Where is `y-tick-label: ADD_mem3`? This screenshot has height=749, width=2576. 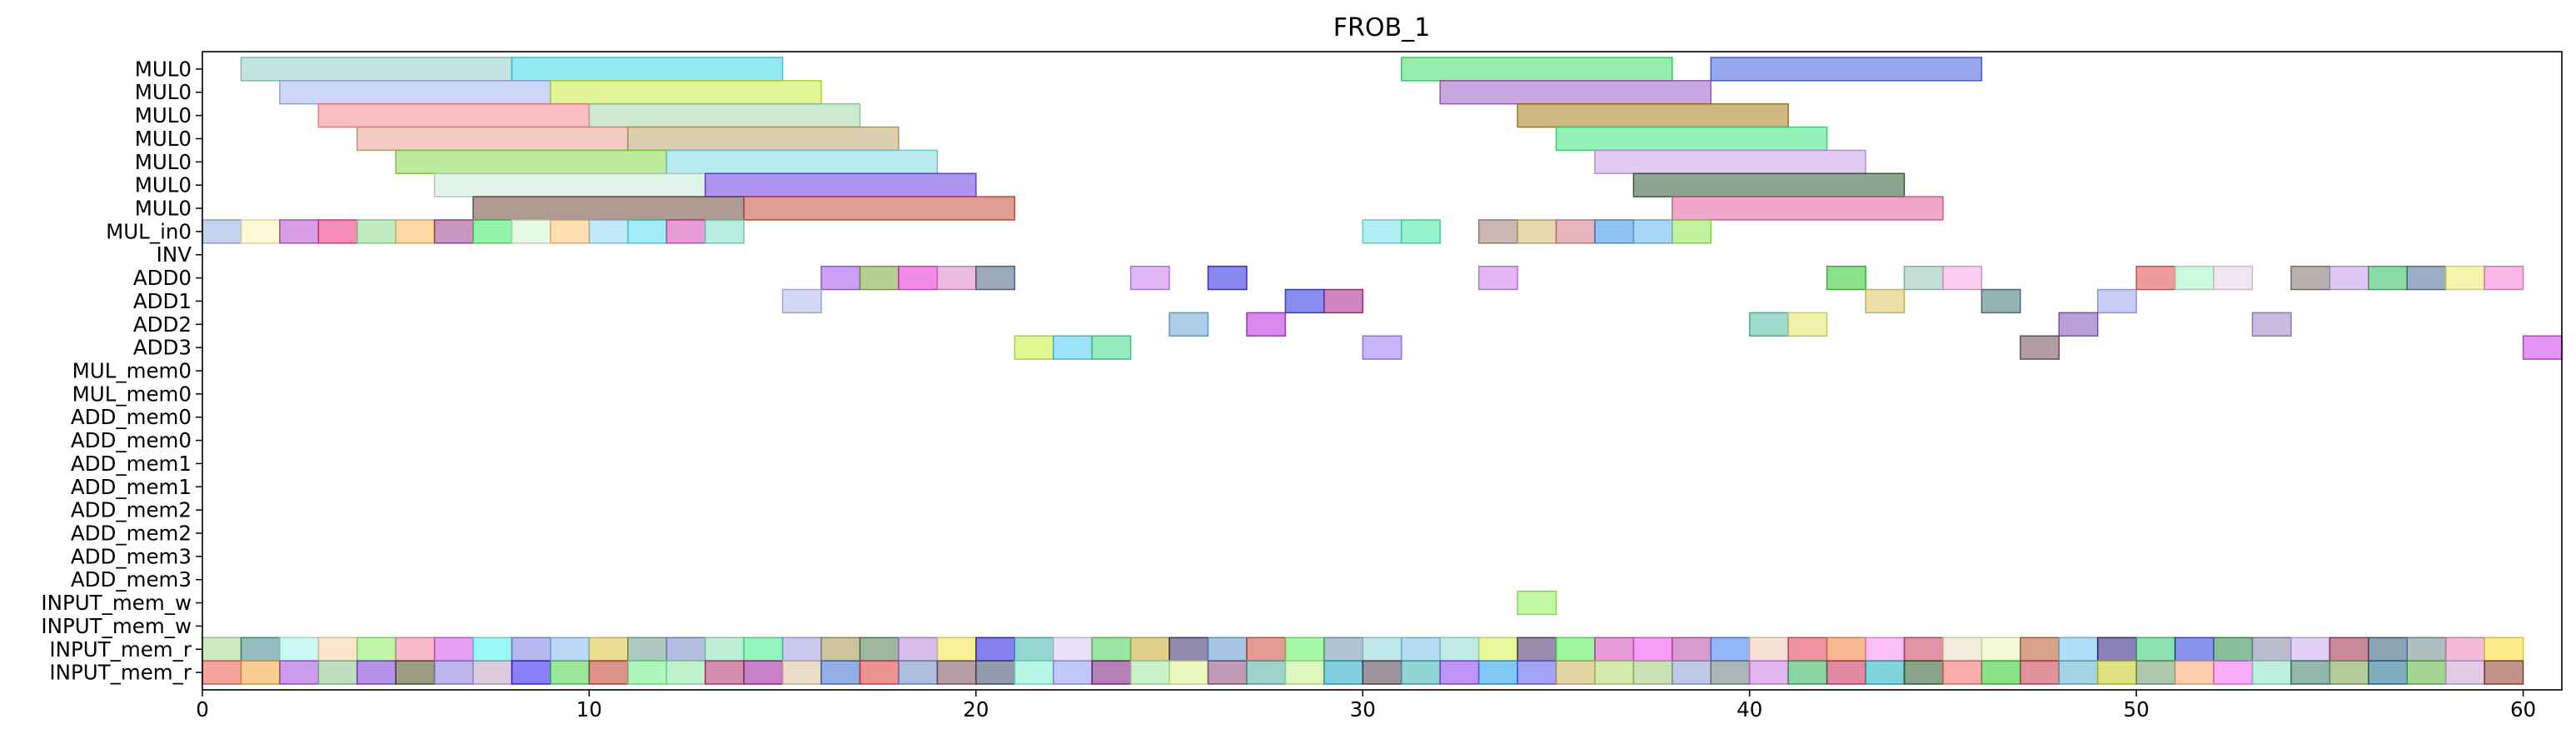 y-tick-label: ADD_mem3 is located at coordinates (131, 579).